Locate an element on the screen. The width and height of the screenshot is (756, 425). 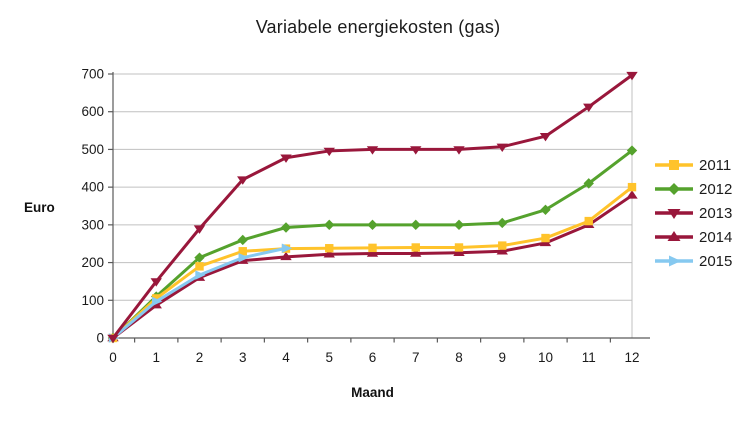
x-tick-label: 2 is located at coordinates (200, 357).